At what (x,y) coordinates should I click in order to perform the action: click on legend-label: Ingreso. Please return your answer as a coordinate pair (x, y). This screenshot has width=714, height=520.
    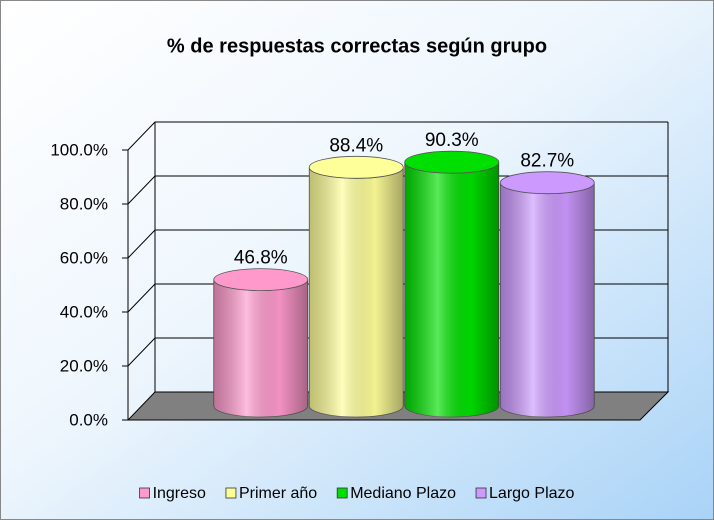
    Looking at the image, I should click on (179, 493).